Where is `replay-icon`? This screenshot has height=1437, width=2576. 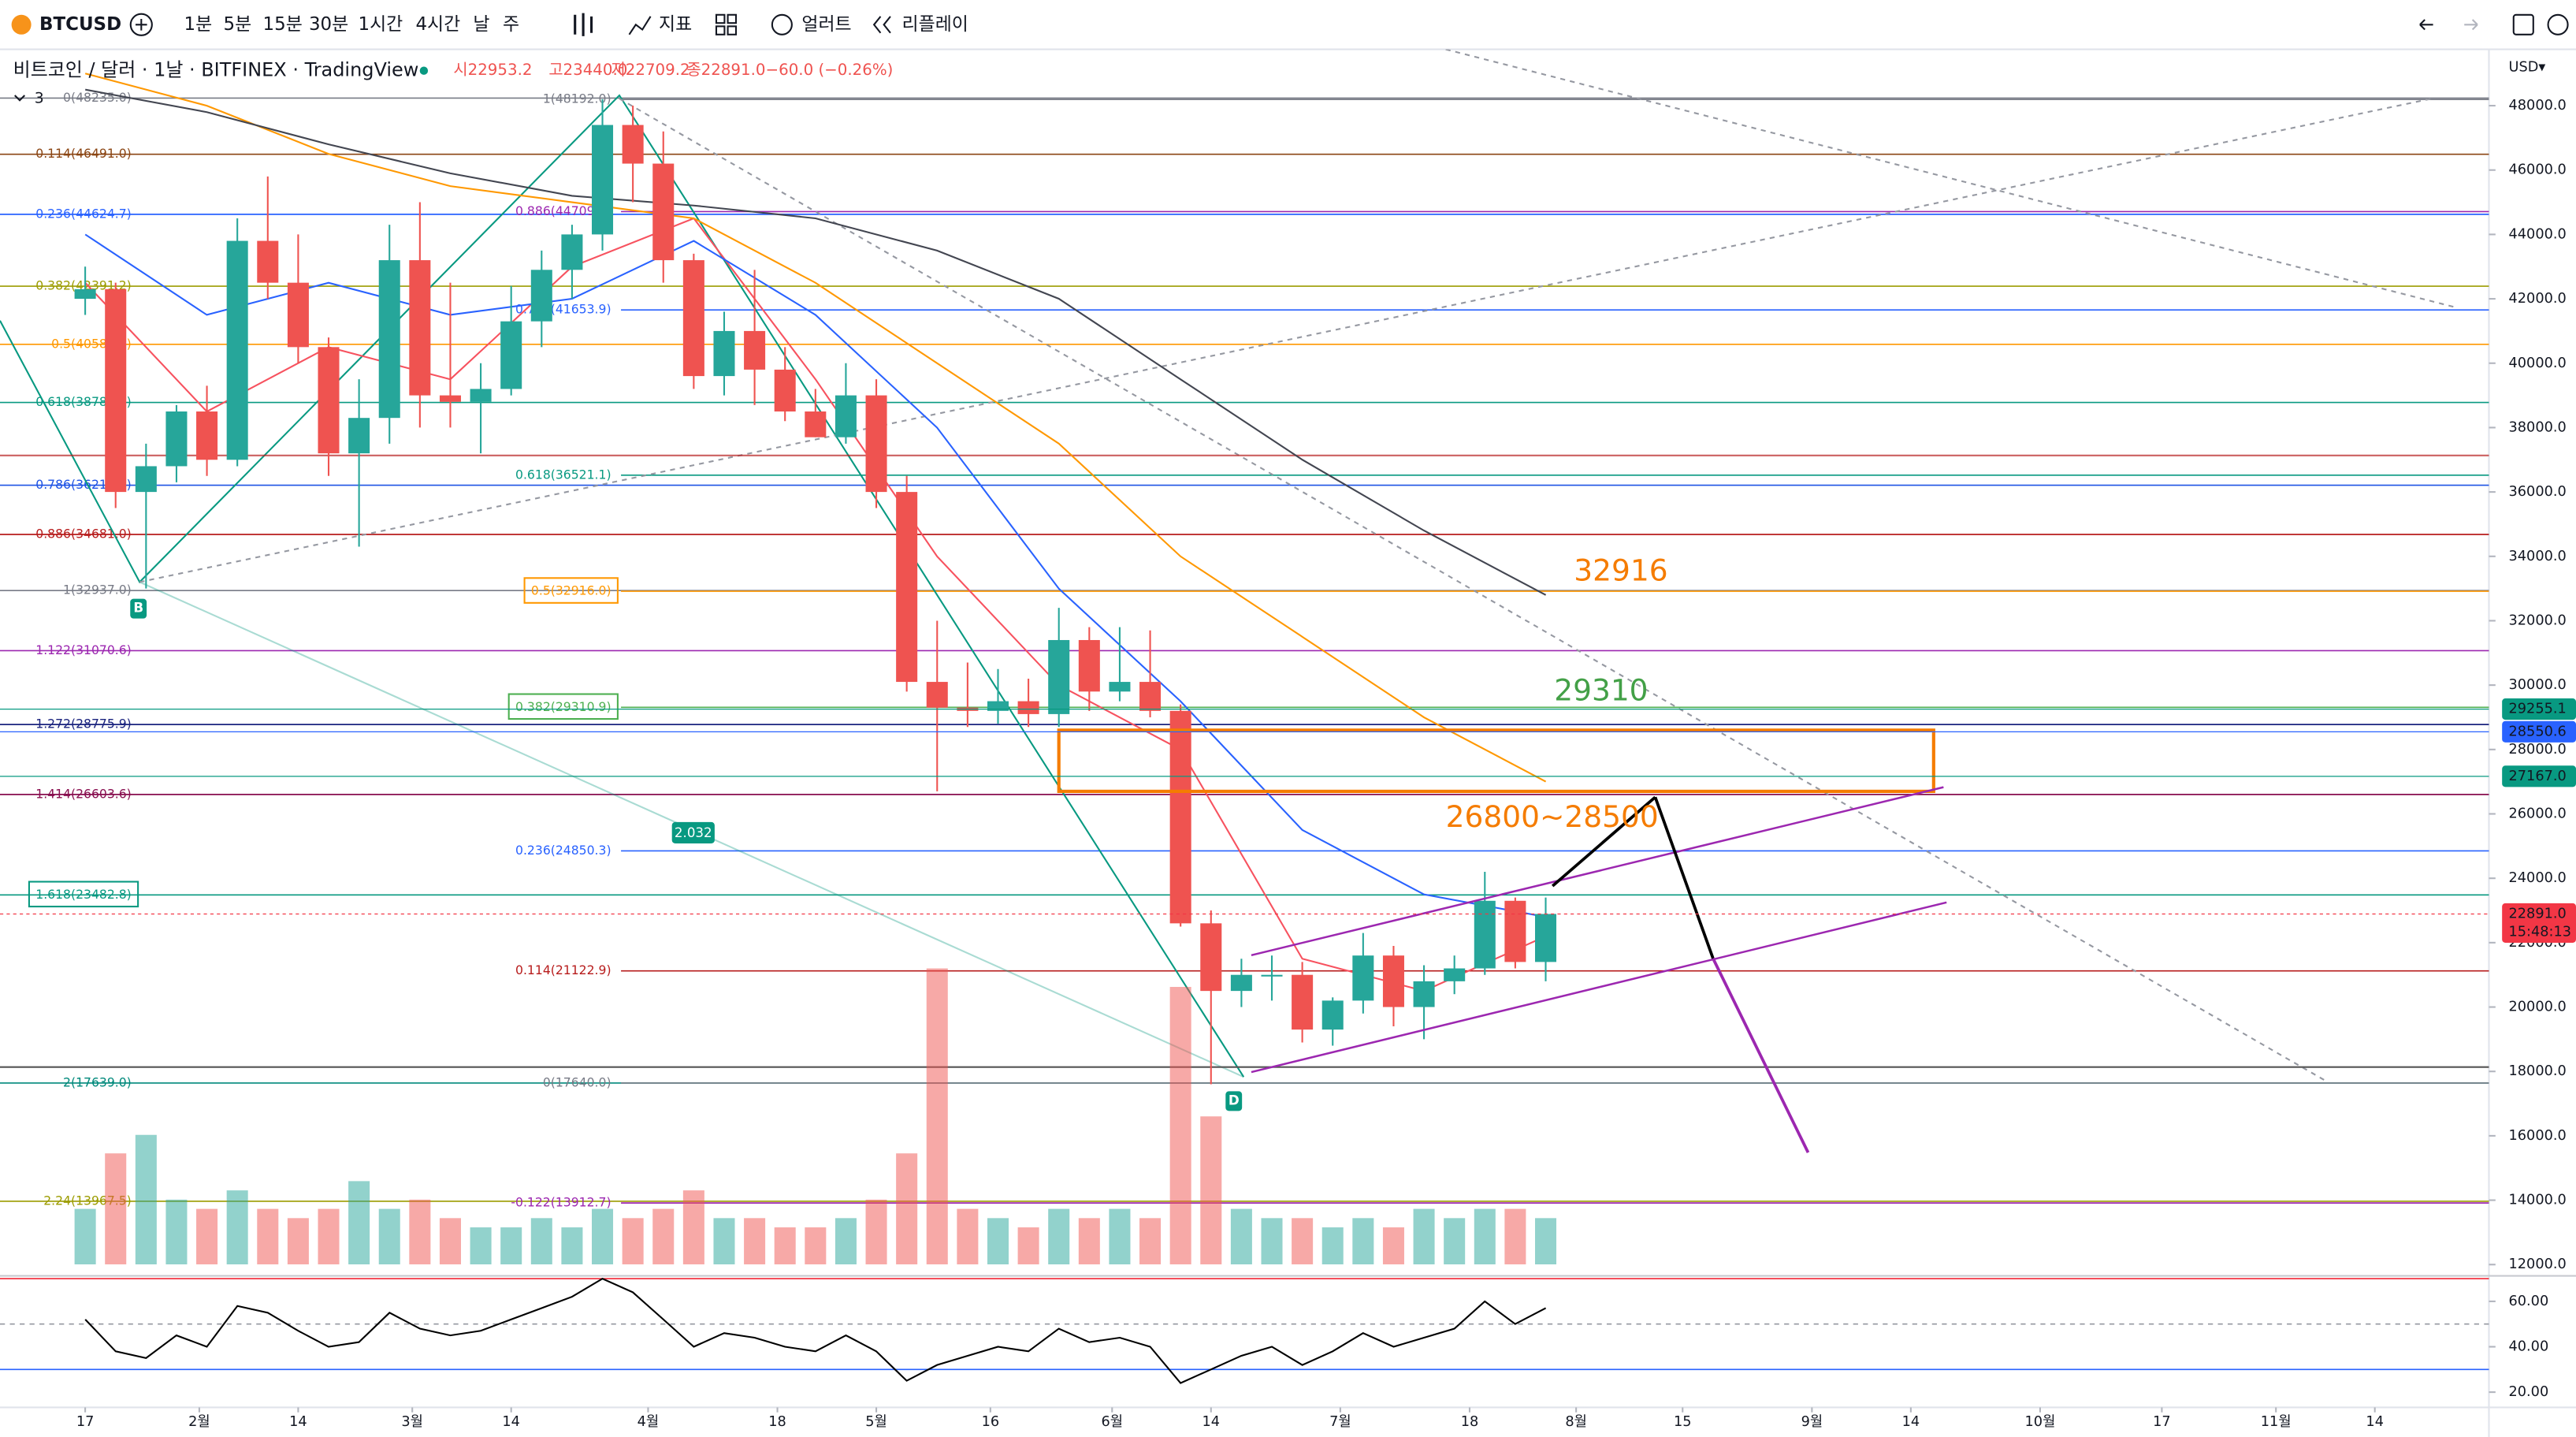 replay-icon is located at coordinates (881, 25).